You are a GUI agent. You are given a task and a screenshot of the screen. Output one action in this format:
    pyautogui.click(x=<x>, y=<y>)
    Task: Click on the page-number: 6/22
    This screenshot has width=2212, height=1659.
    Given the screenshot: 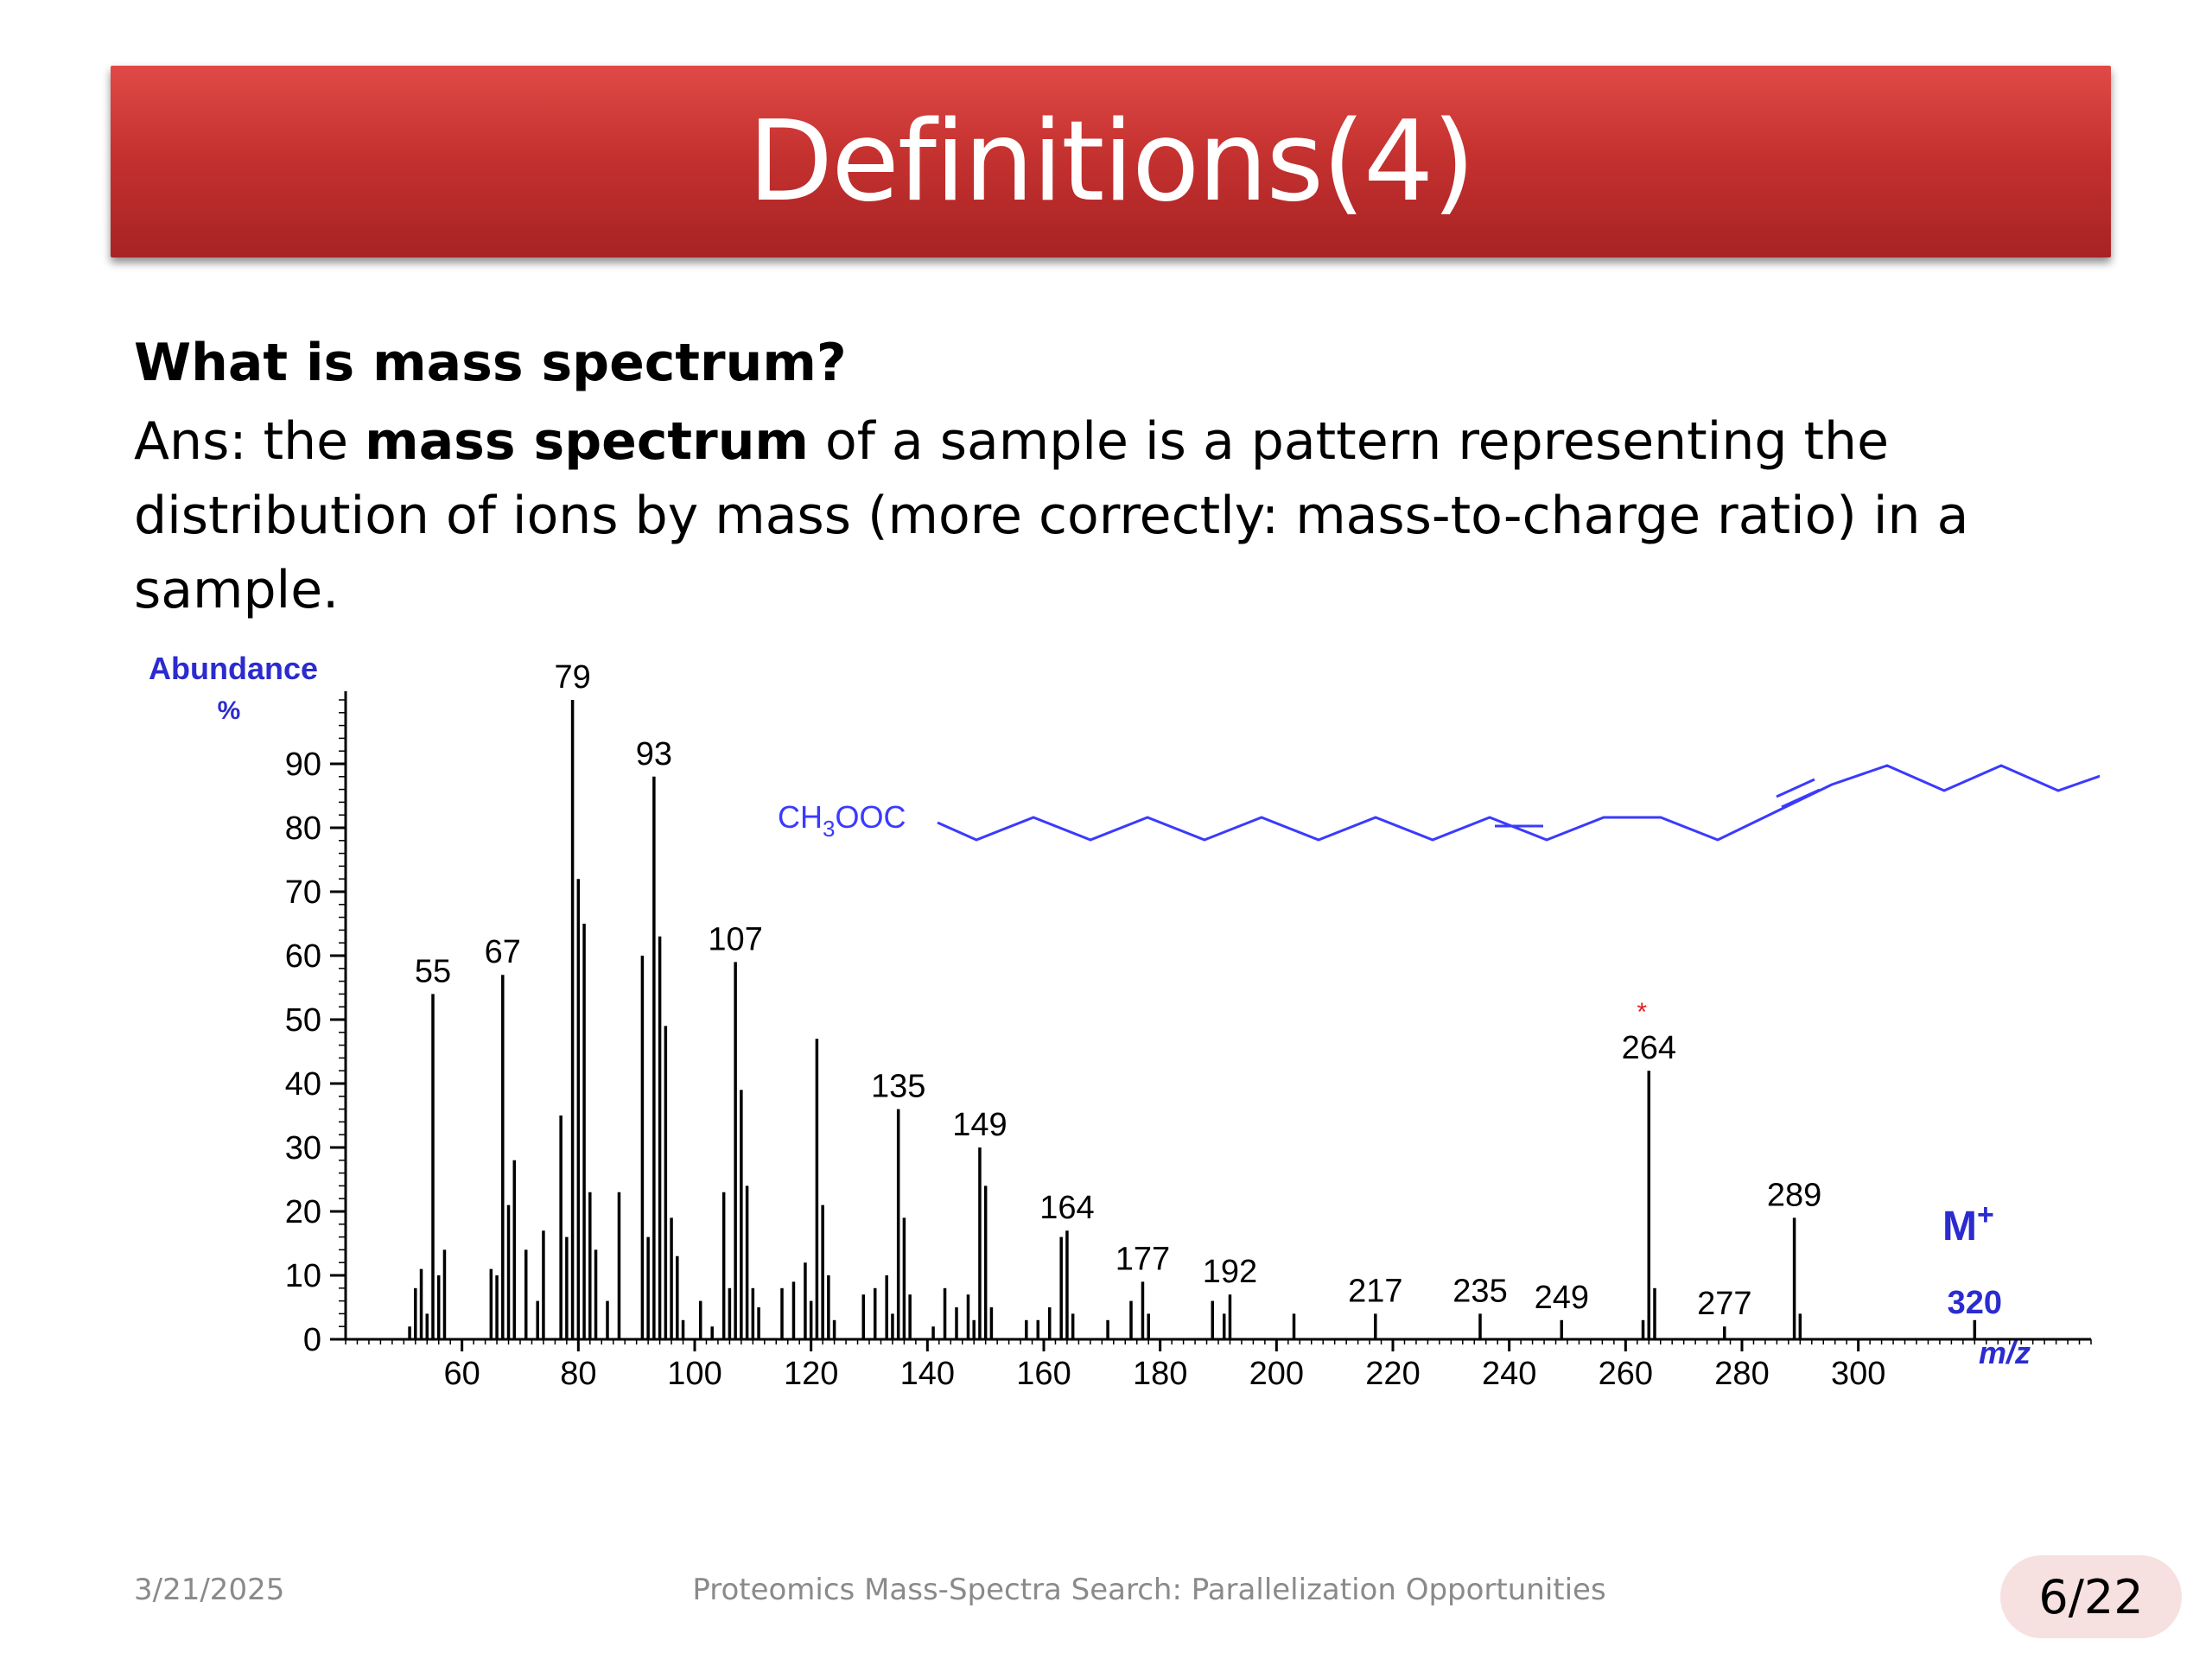 What is the action you would take?
    pyautogui.click(x=2091, y=1596)
    